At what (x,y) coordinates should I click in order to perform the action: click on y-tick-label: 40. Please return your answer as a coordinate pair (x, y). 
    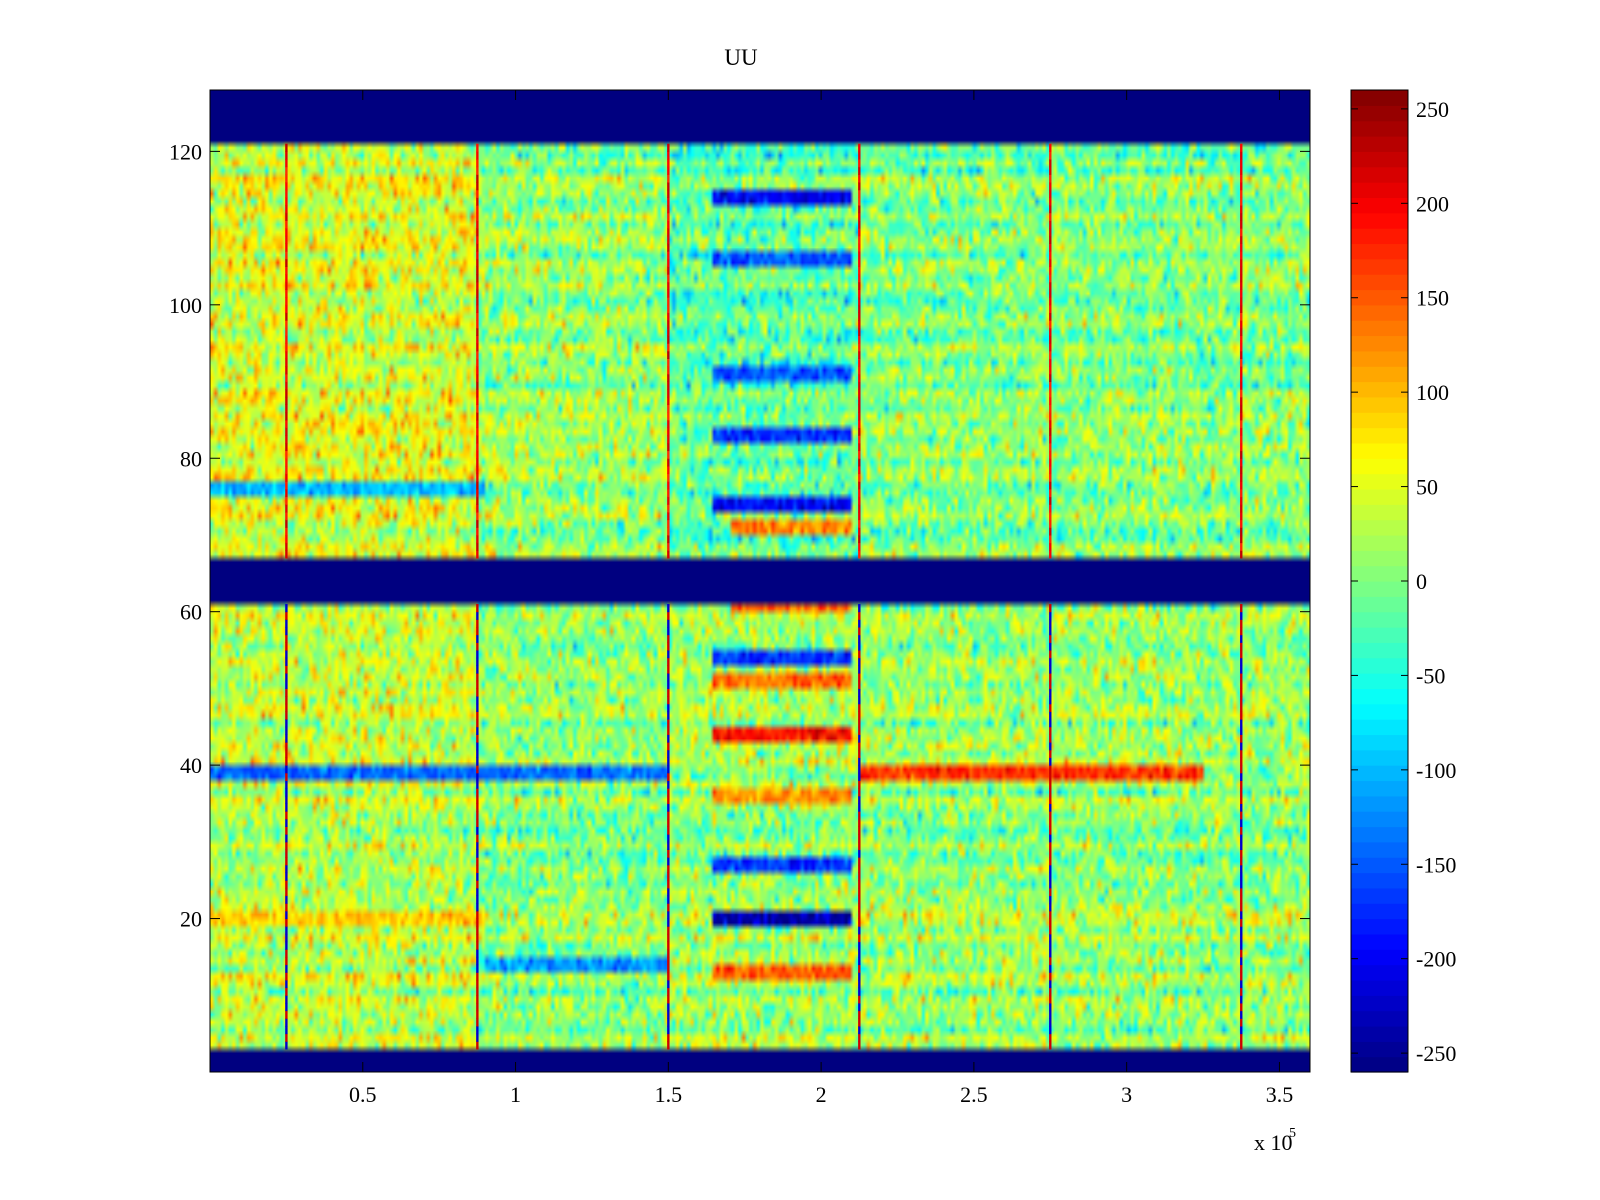
    Looking at the image, I should click on (191, 765).